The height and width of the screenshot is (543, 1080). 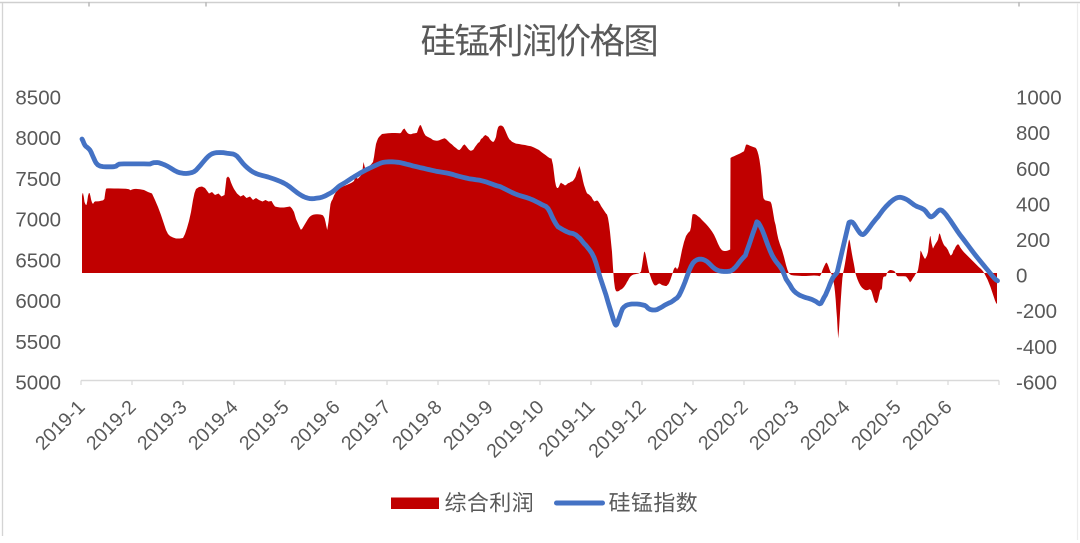 I want to click on svg-text: 7500, so click(x=38, y=179).